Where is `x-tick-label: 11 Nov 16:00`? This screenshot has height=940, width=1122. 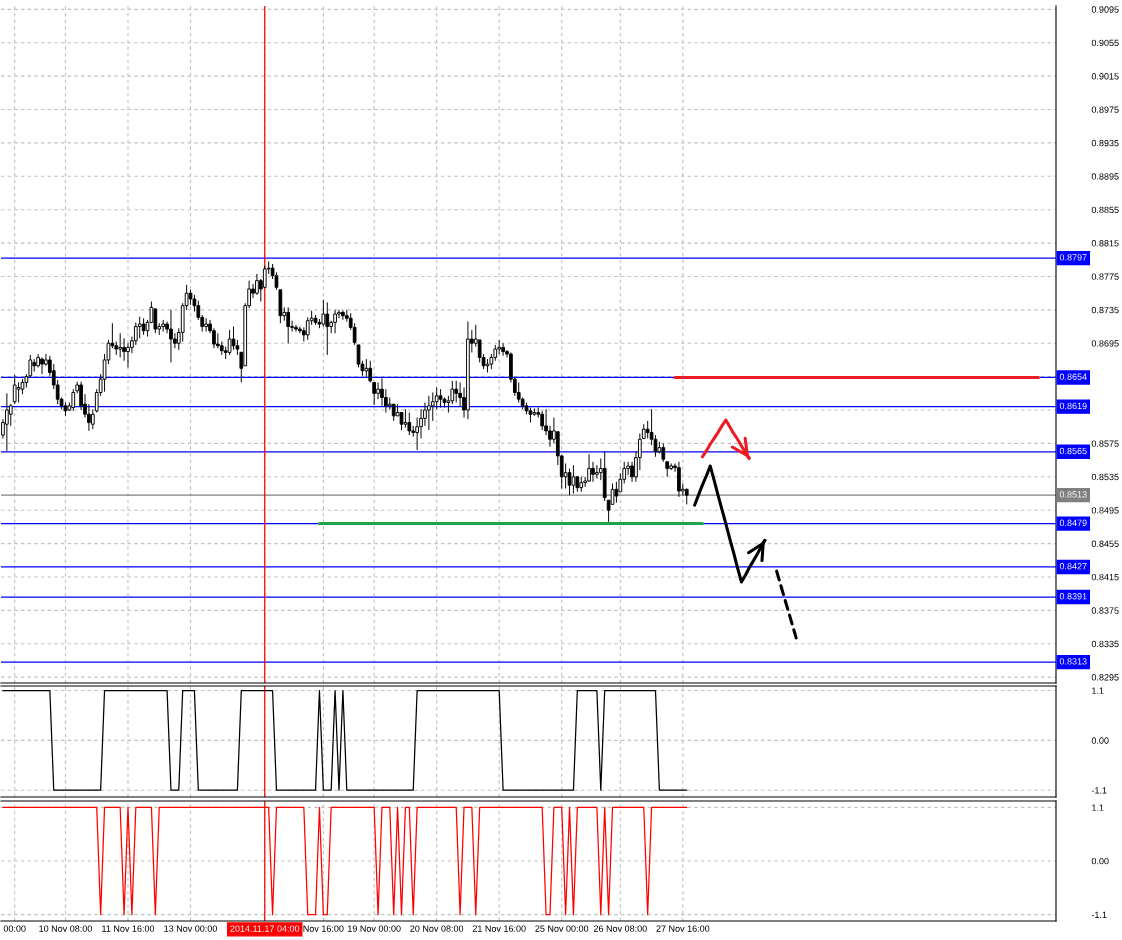 x-tick-label: 11 Nov 16:00 is located at coordinates (128, 928).